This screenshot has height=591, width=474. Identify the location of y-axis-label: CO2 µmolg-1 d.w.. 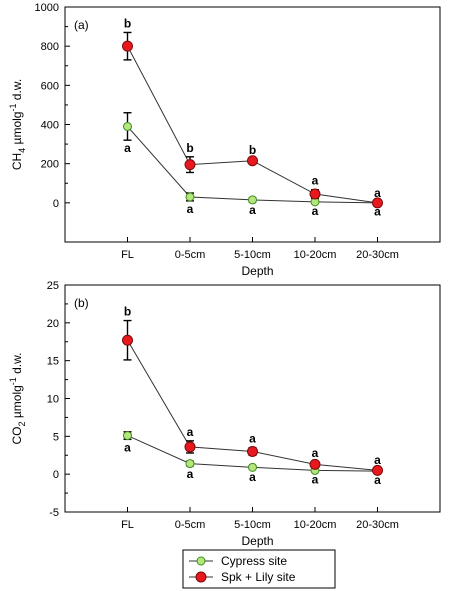
(17, 399).